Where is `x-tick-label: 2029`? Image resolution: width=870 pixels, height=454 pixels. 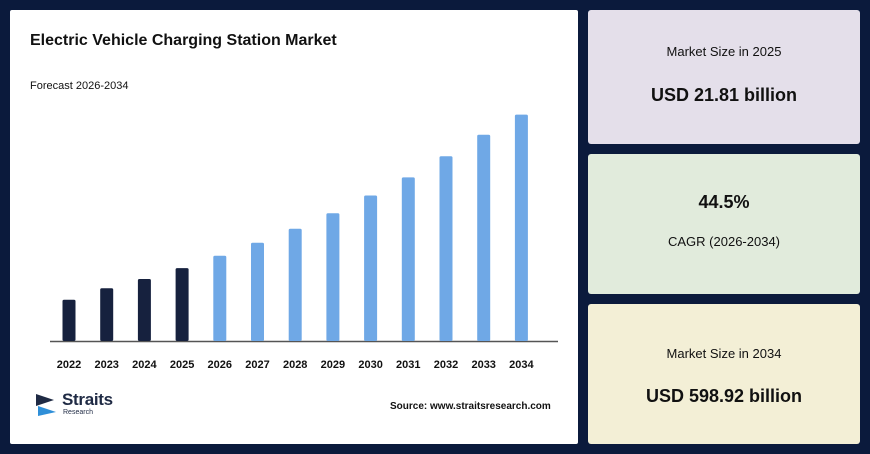
x-tick-label: 2029 is located at coordinates (333, 365).